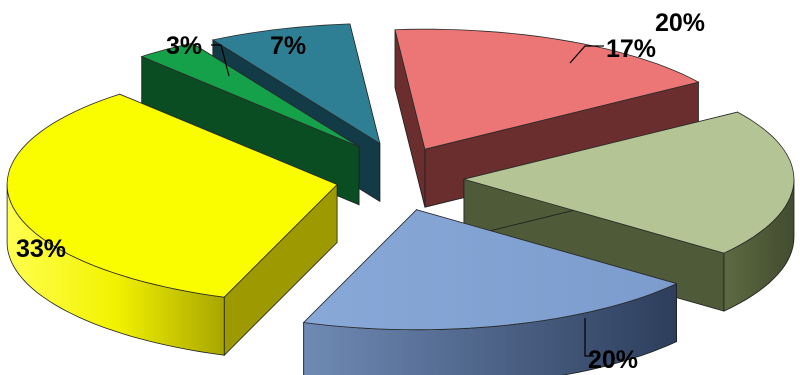 Image resolution: width=800 pixels, height=375 pixels. What do you see at coordinates (680, 23) in the screenshot?
I see `data-label-1: 20%` at bounding box center [680, 23].